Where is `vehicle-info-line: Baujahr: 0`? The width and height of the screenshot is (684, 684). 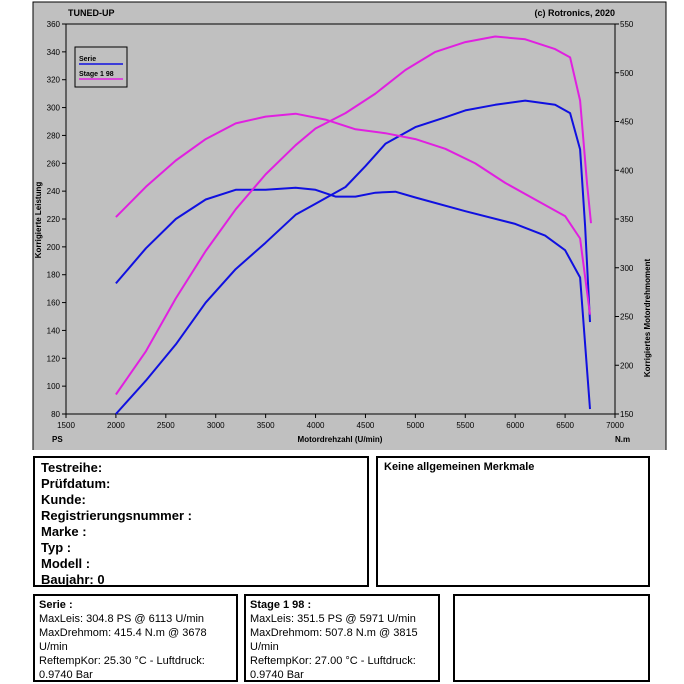 vehicle-info-line: Baujahr: 0 is located at coordinates (73, 579).